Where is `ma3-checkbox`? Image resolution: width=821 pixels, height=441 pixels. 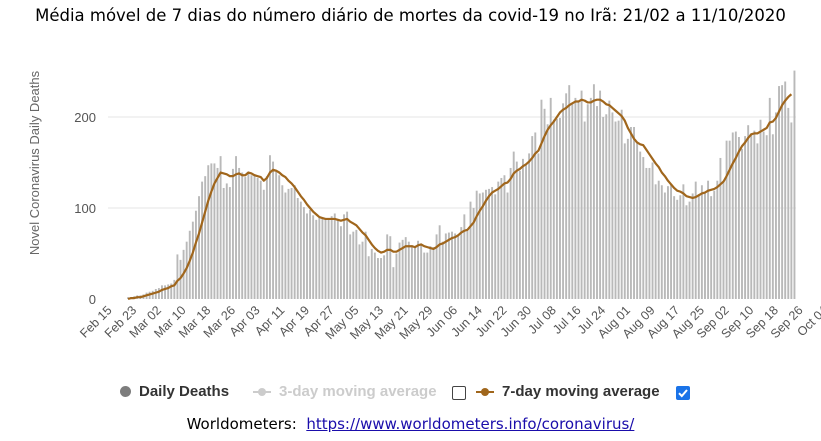 ma3-checkbox is located at coordinates (459, 393).